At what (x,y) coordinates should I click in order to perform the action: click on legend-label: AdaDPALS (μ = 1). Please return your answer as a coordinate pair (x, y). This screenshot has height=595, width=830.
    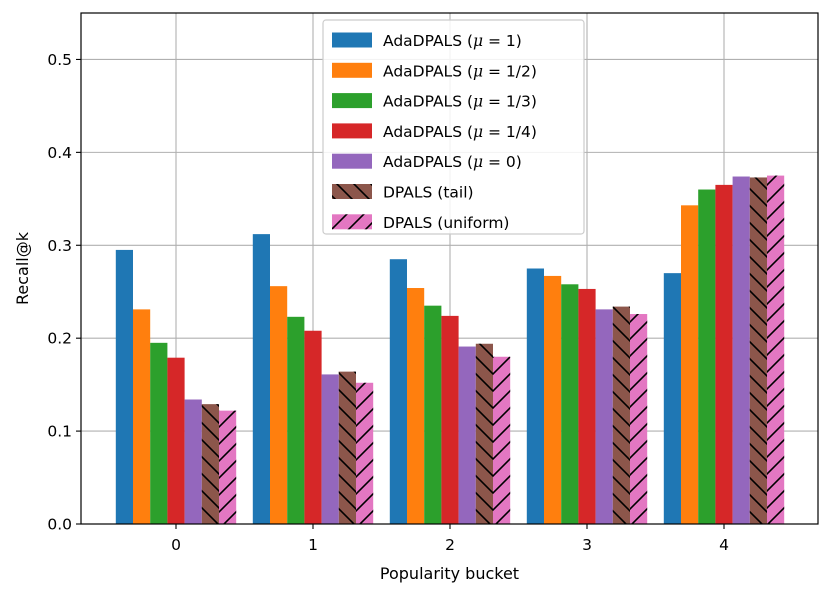
    Looking at the image, I should click on (452, 41).